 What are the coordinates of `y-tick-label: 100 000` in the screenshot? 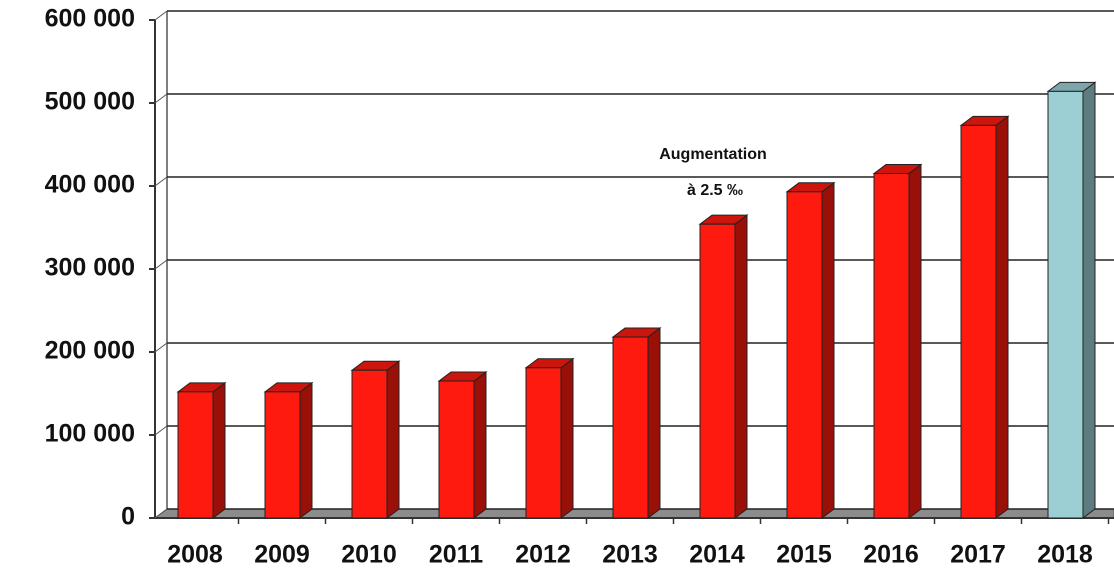 It's located at (90, 434).